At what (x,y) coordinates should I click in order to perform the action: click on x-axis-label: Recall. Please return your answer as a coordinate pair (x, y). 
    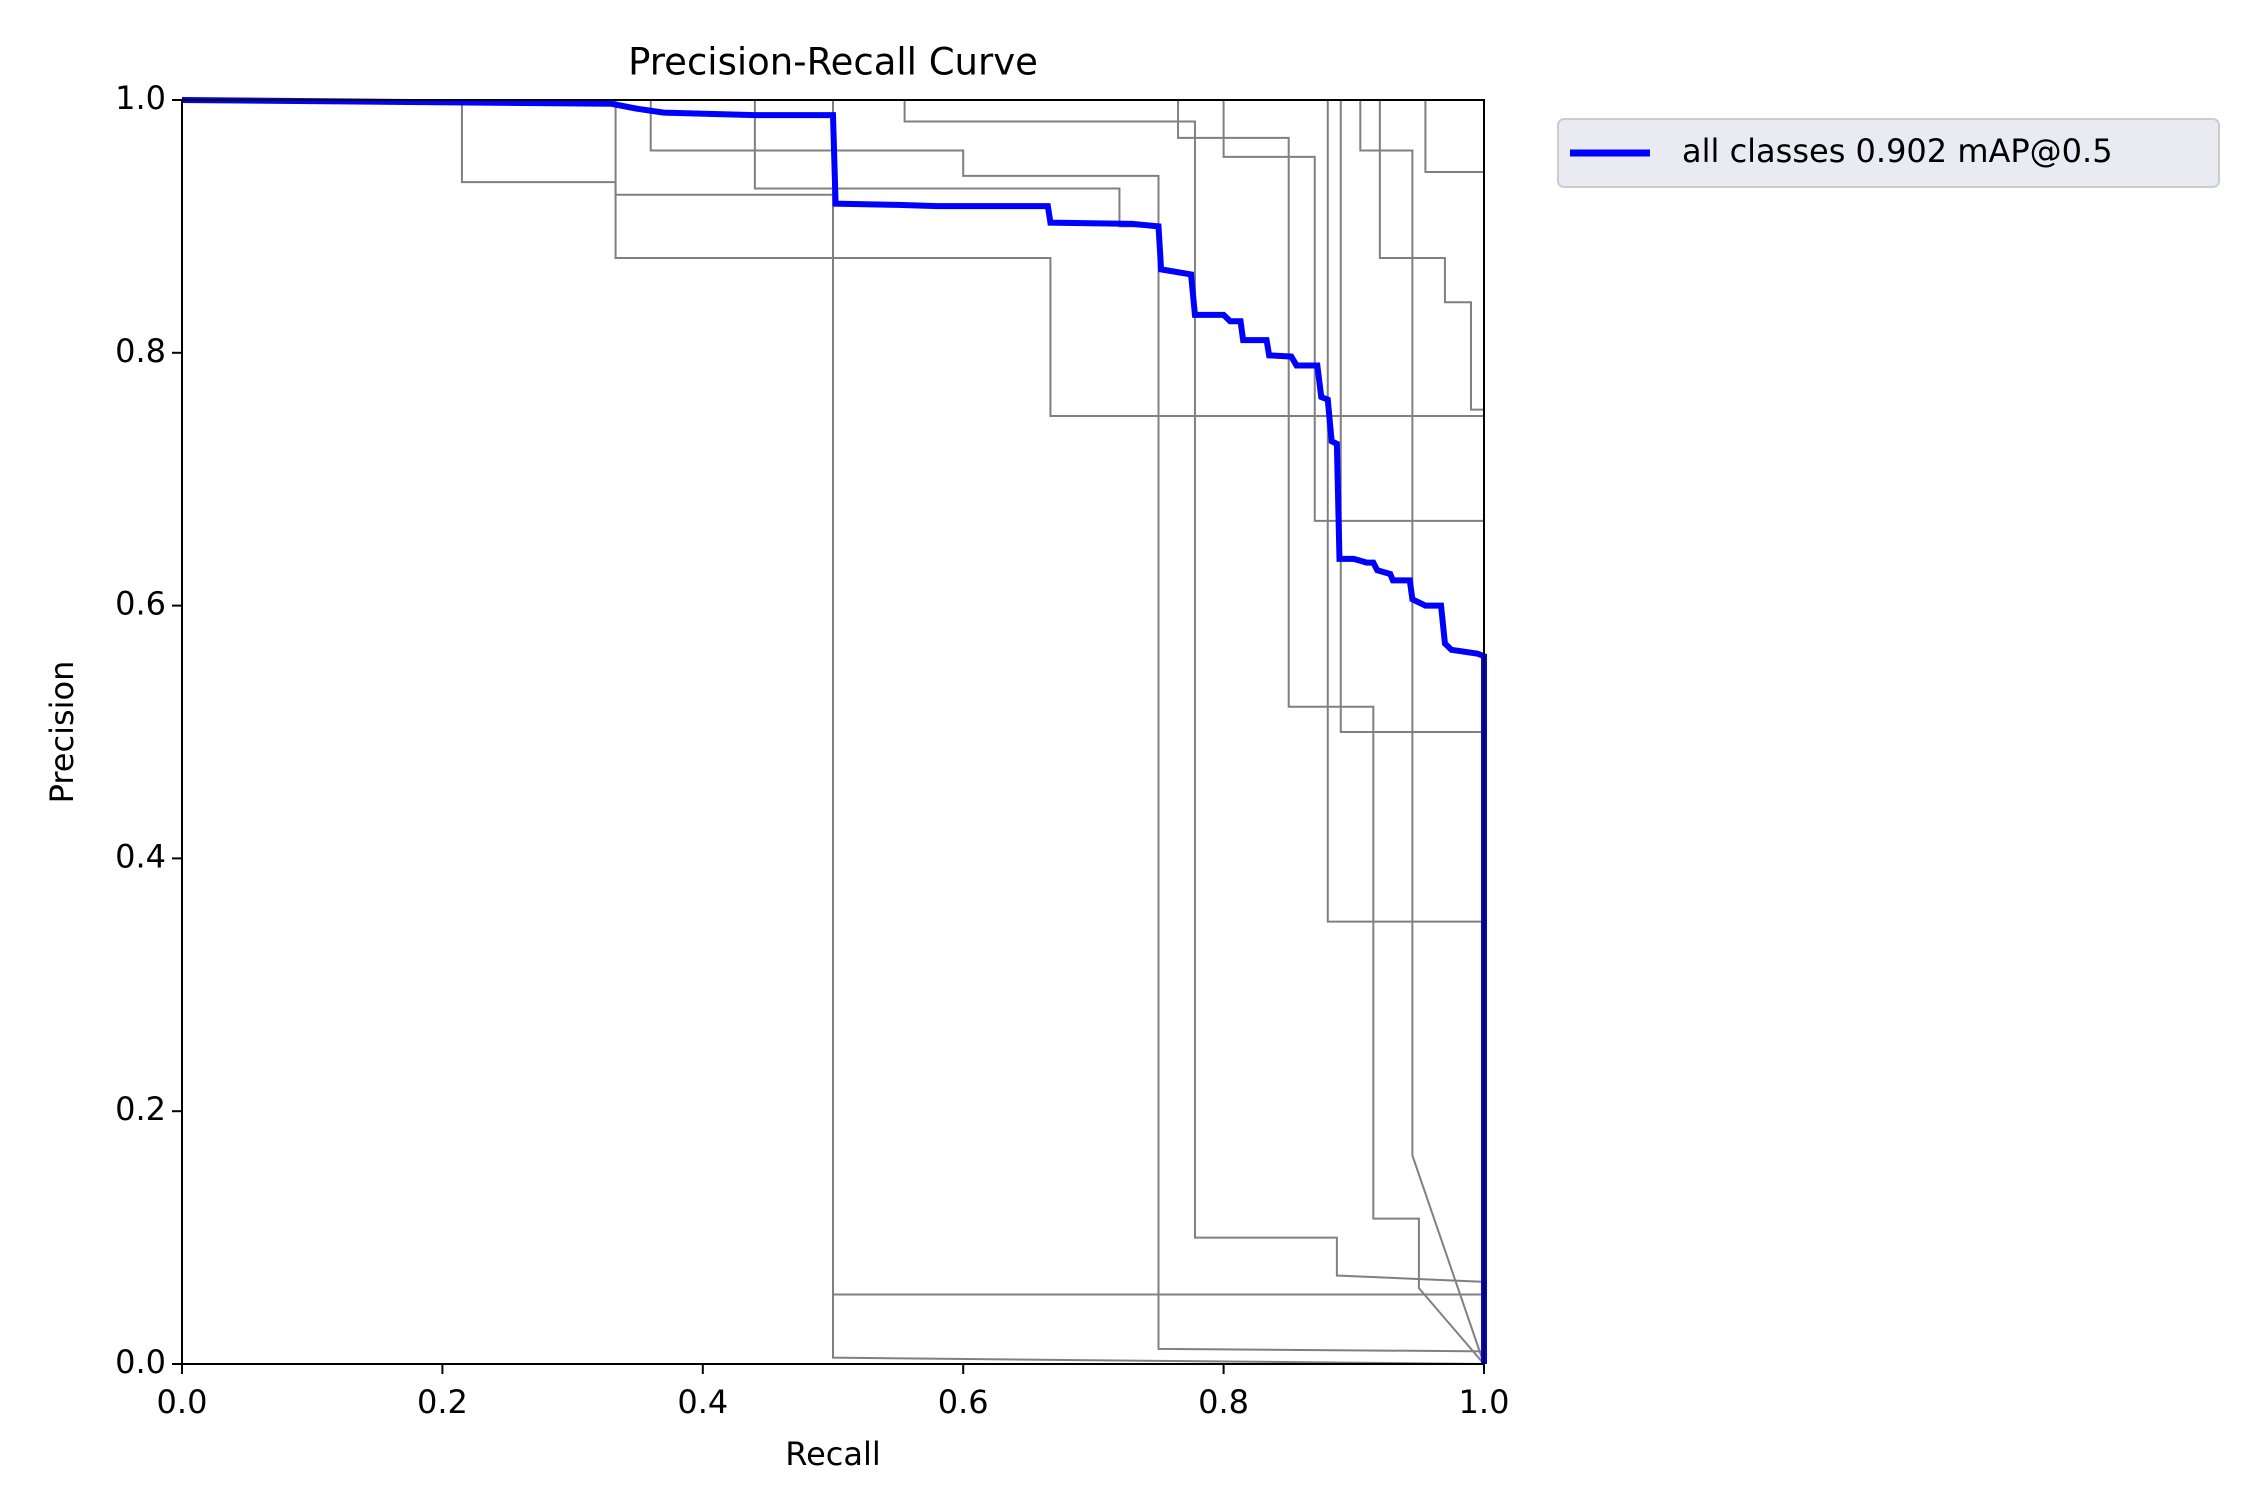
    Looking at the image, I should click on (832, 1454).